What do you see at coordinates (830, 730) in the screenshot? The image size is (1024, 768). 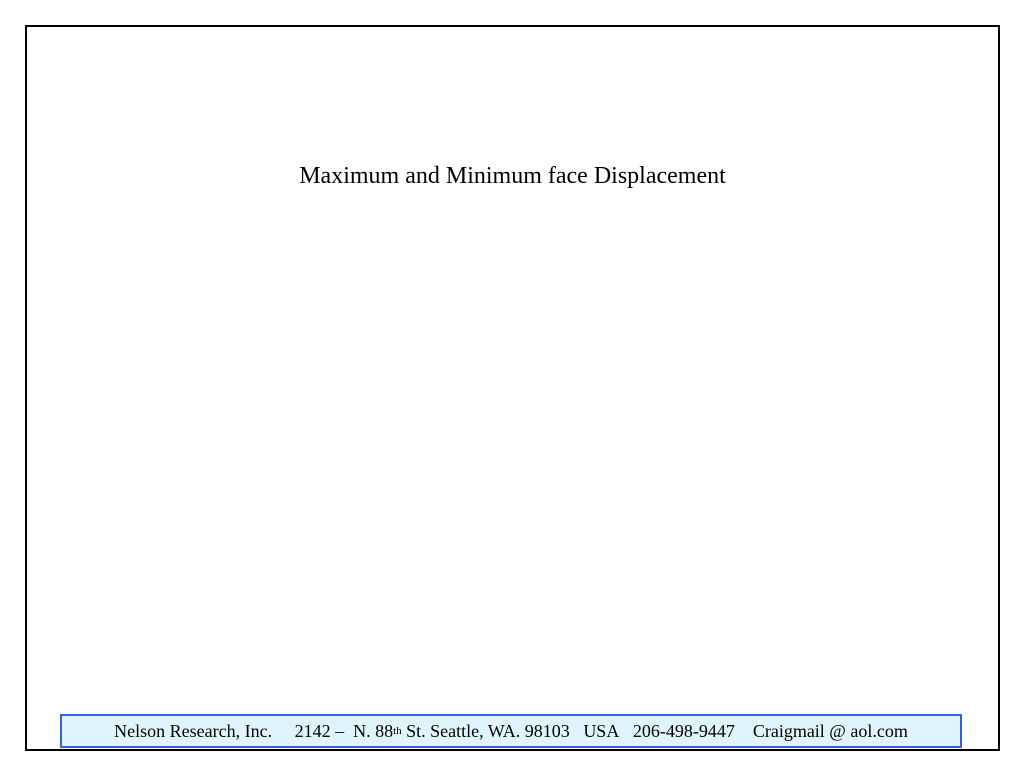 I see `footer-email: Craigmail @ aol.com` at bounding box center [830, 730].